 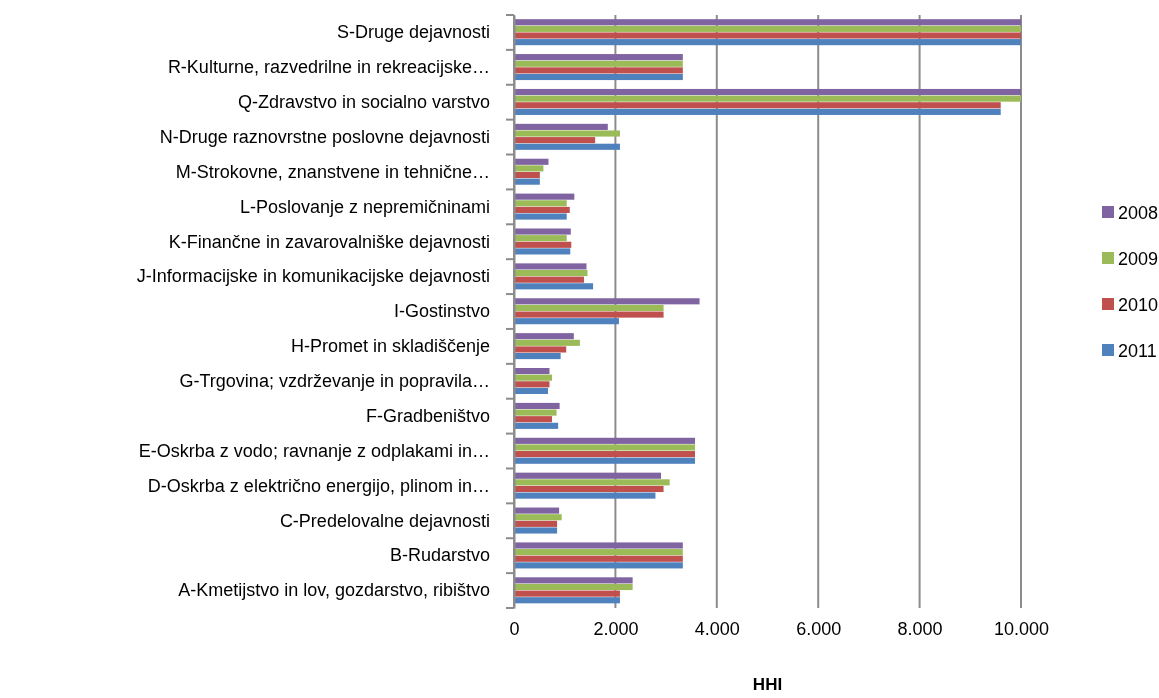 What do you see at coordinates (427, 415) in the screenshot?
I see `y-tick-label: F-Gradbeništvo` at bounding box center [427, 415].